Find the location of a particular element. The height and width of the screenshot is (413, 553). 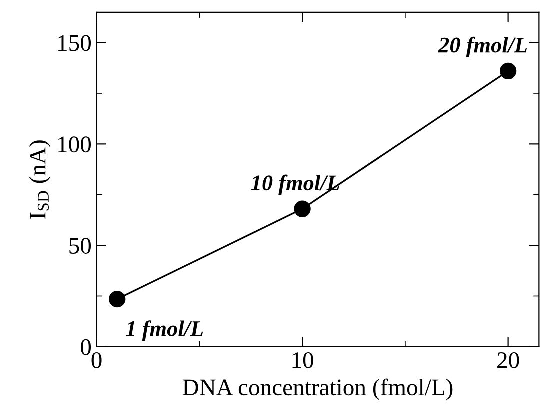

y-tick-label: 150 is located at coordinates (75, 43).